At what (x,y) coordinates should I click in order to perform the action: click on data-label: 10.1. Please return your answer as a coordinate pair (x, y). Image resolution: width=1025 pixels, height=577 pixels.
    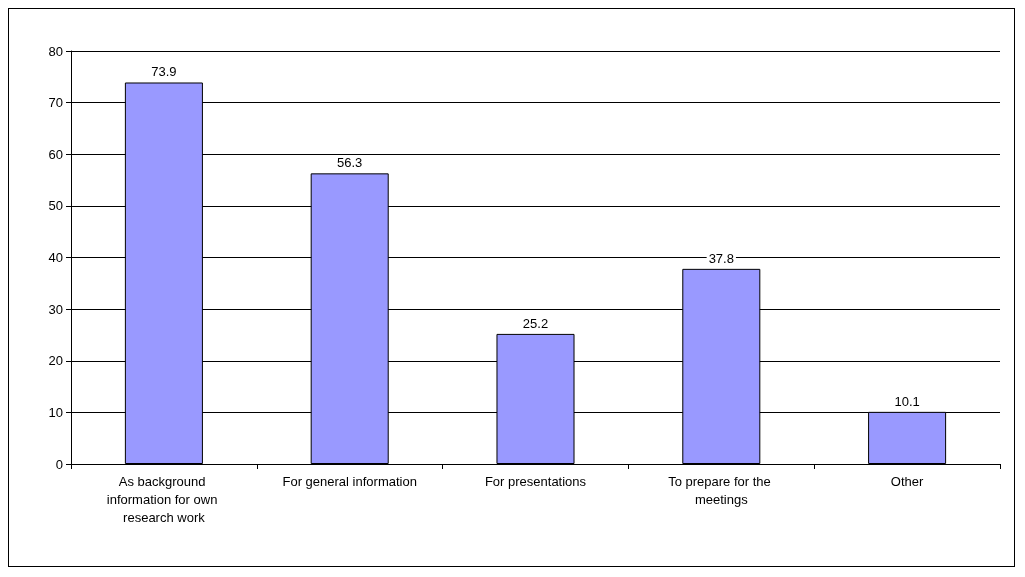
    Looking at the image, I should click on (907, 401).